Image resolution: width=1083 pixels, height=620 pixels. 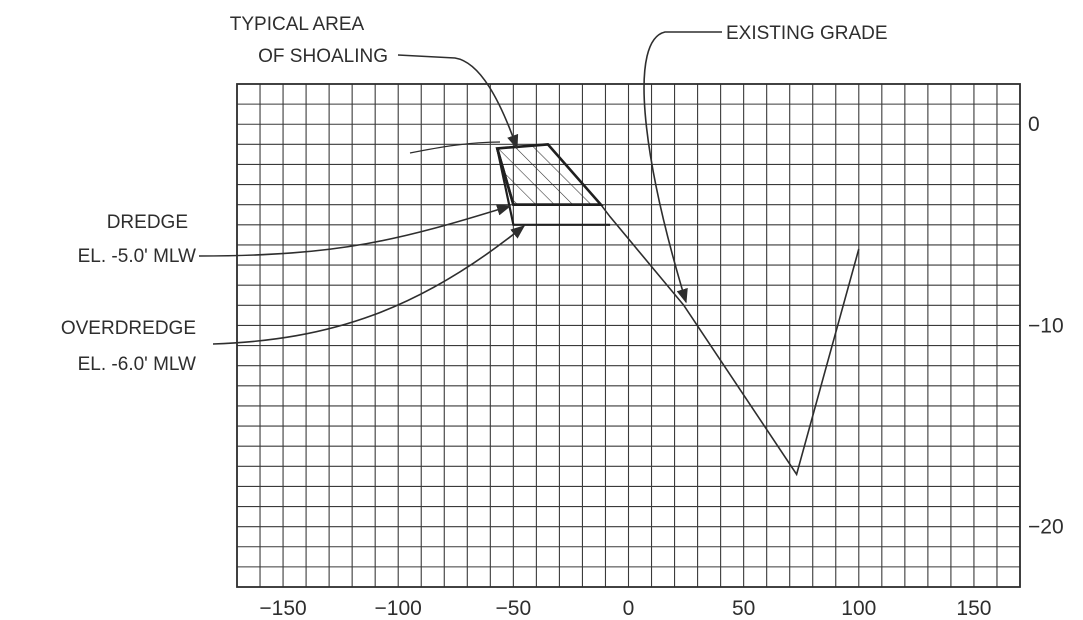 I want to click on dredge-label-line-1: DREDGE, so click(x=147, y=222).